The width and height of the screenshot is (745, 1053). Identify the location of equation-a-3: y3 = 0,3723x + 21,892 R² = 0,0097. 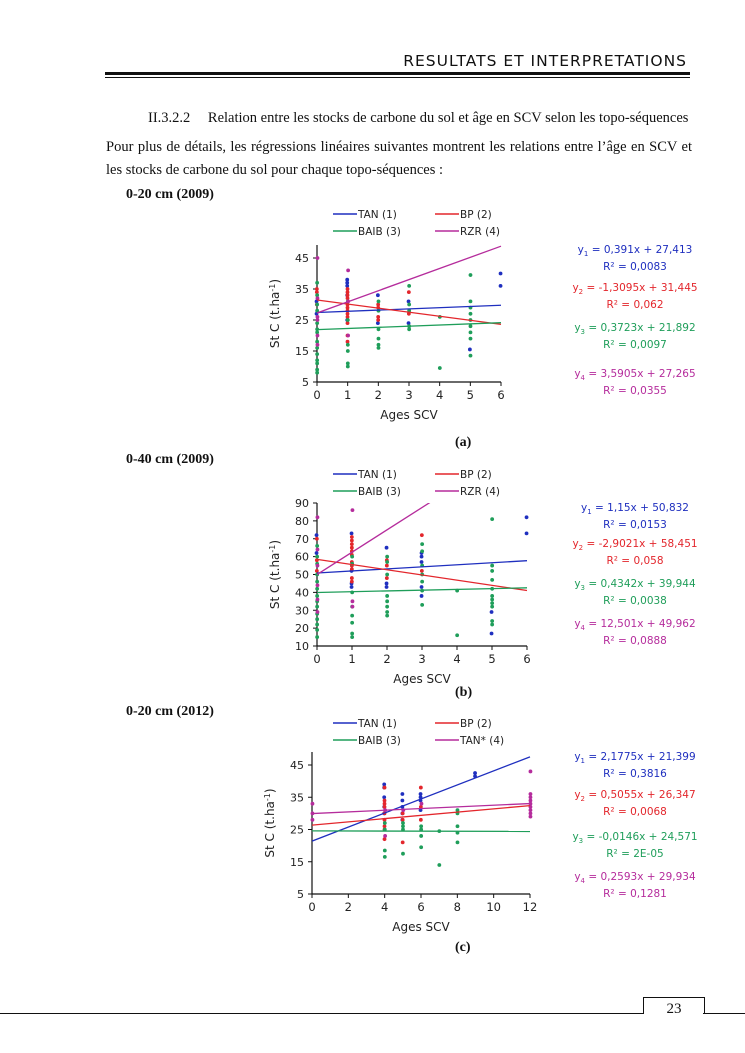
(635, 337).